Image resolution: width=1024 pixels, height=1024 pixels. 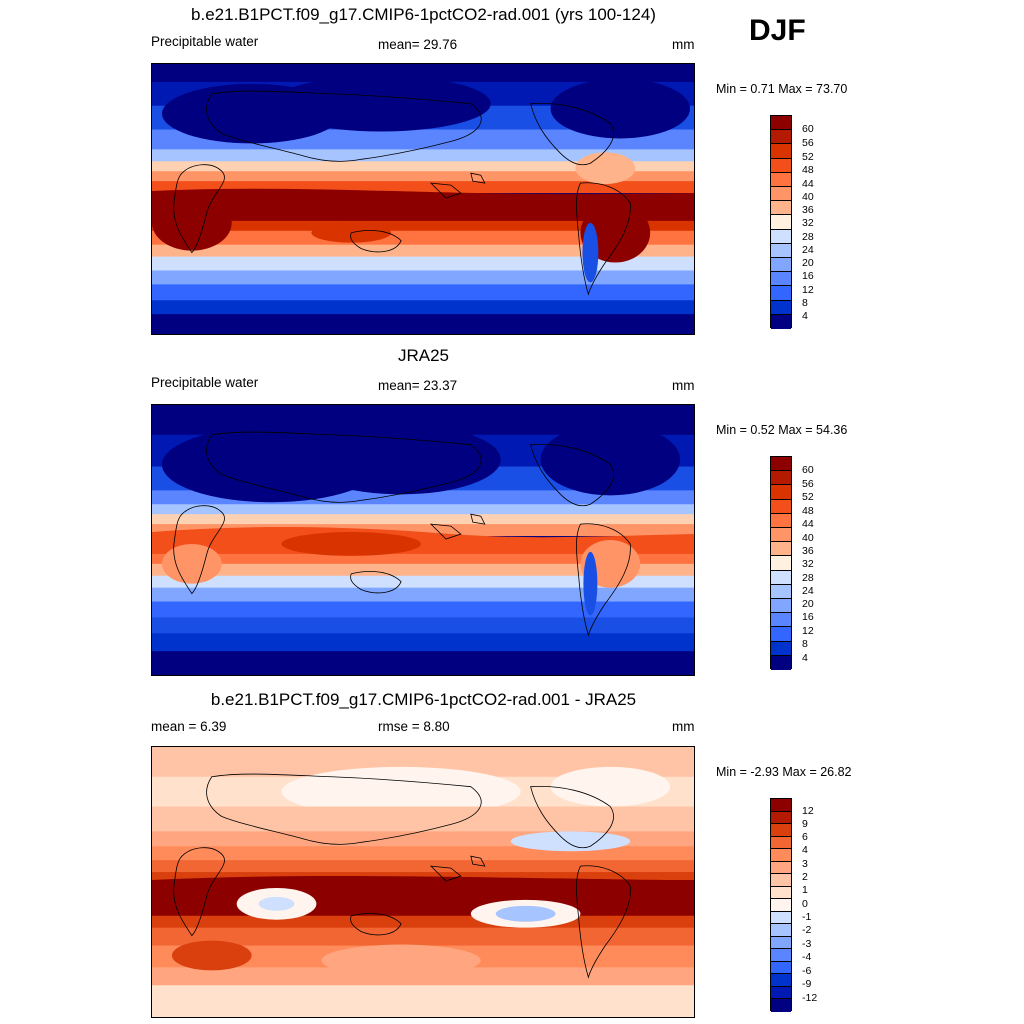 I want to click on panel-mean-diff: mean = 6.39, so click(x=189, y=726).